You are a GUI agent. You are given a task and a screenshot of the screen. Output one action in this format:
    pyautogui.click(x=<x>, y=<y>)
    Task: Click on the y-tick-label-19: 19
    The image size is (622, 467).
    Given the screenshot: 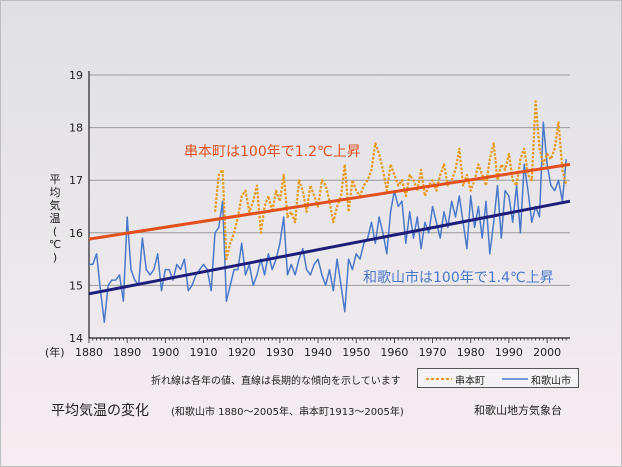 What is the action you would take?
    pyautogui.click(x=76, y=75)
    